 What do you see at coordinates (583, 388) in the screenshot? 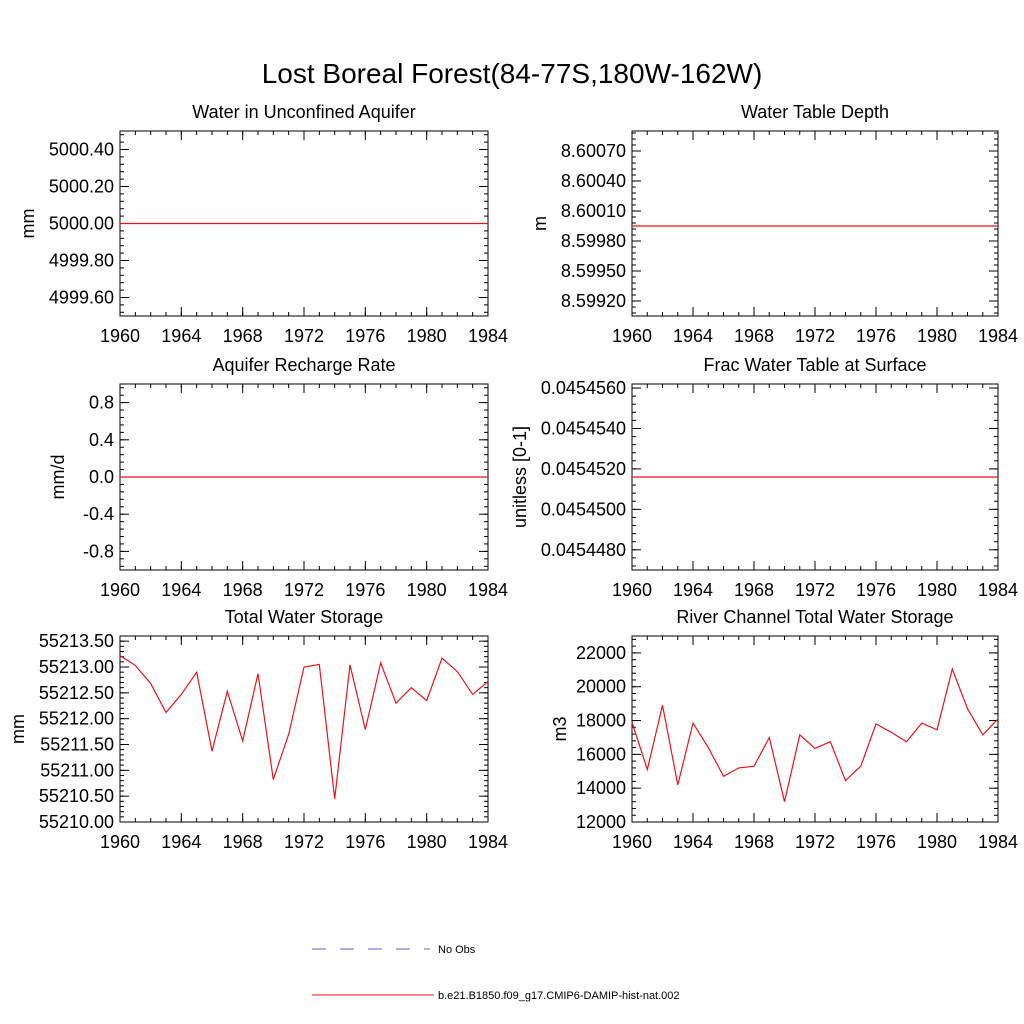
I see `y-tick-label: 0.0454560` at bounding box center [583, 388].